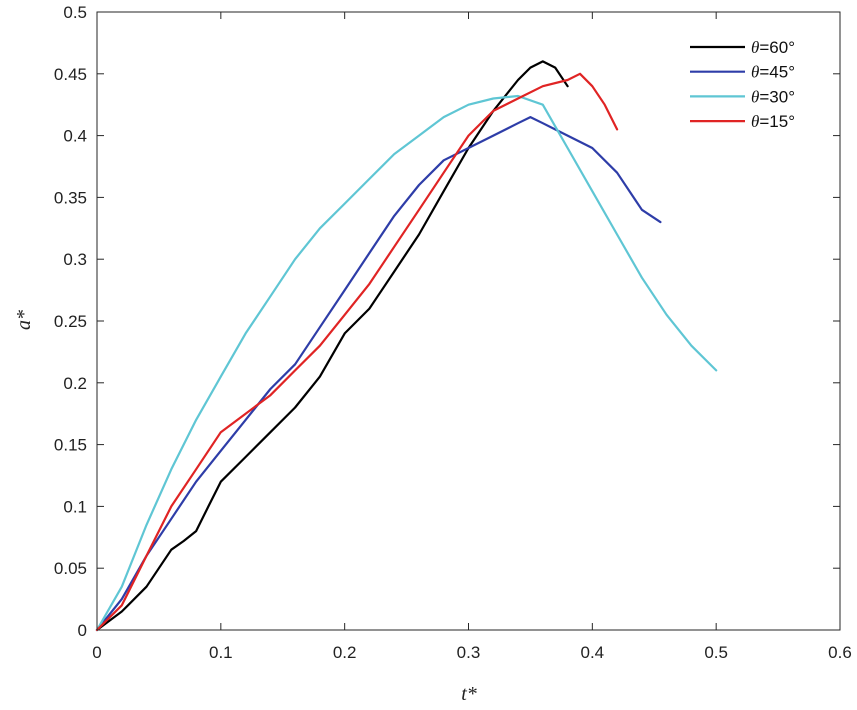 This screenshot has height=710, width=857. I want to click on y-tick-label: 0.1, so click(75, 506).